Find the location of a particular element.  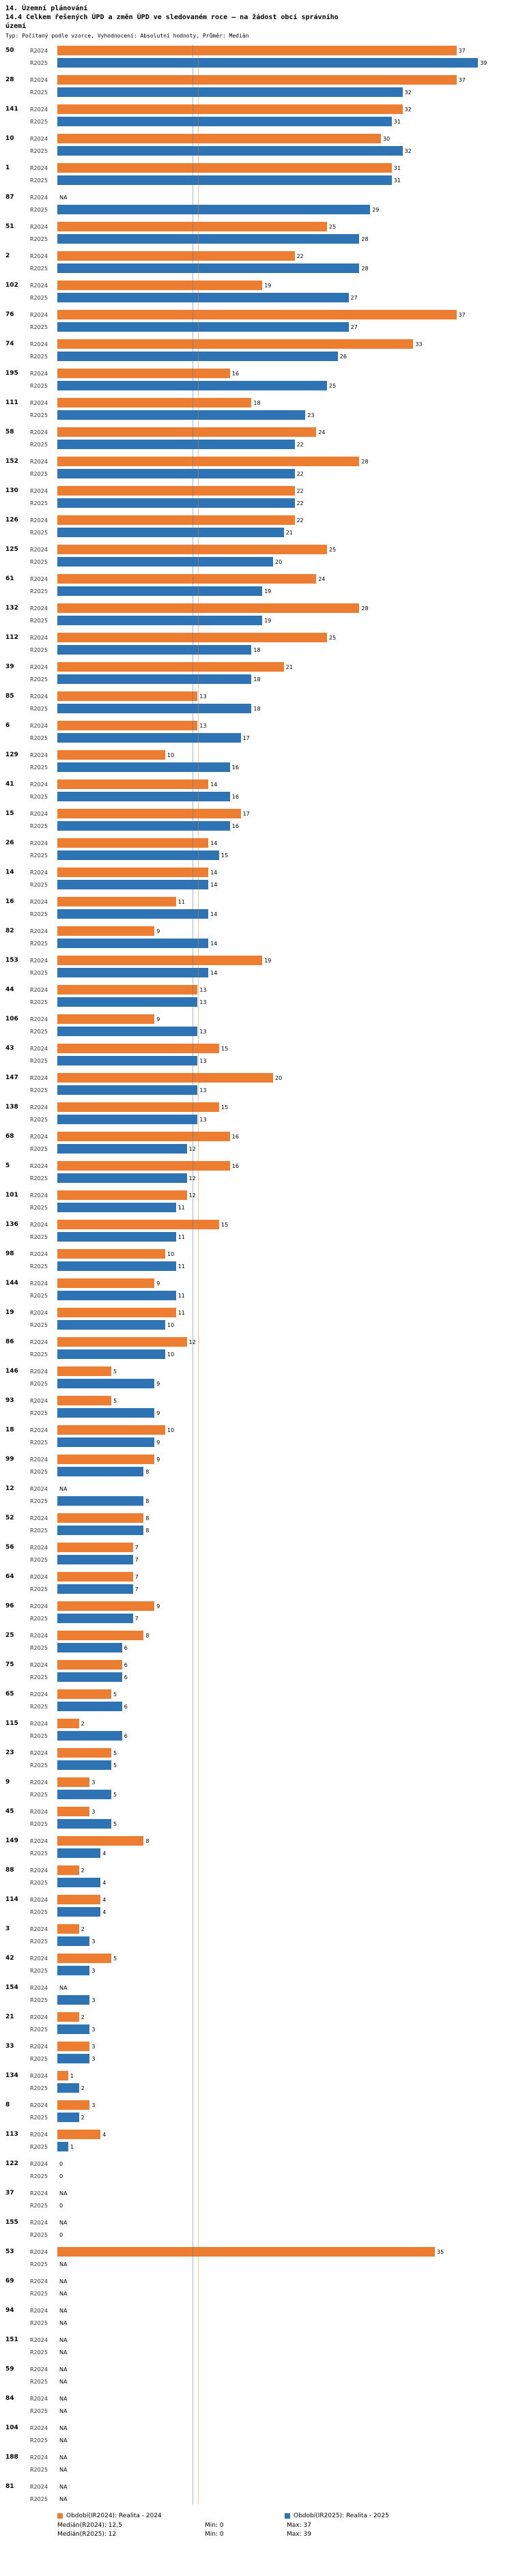

group-id-label: 10 is located at coordinates (9, 139).